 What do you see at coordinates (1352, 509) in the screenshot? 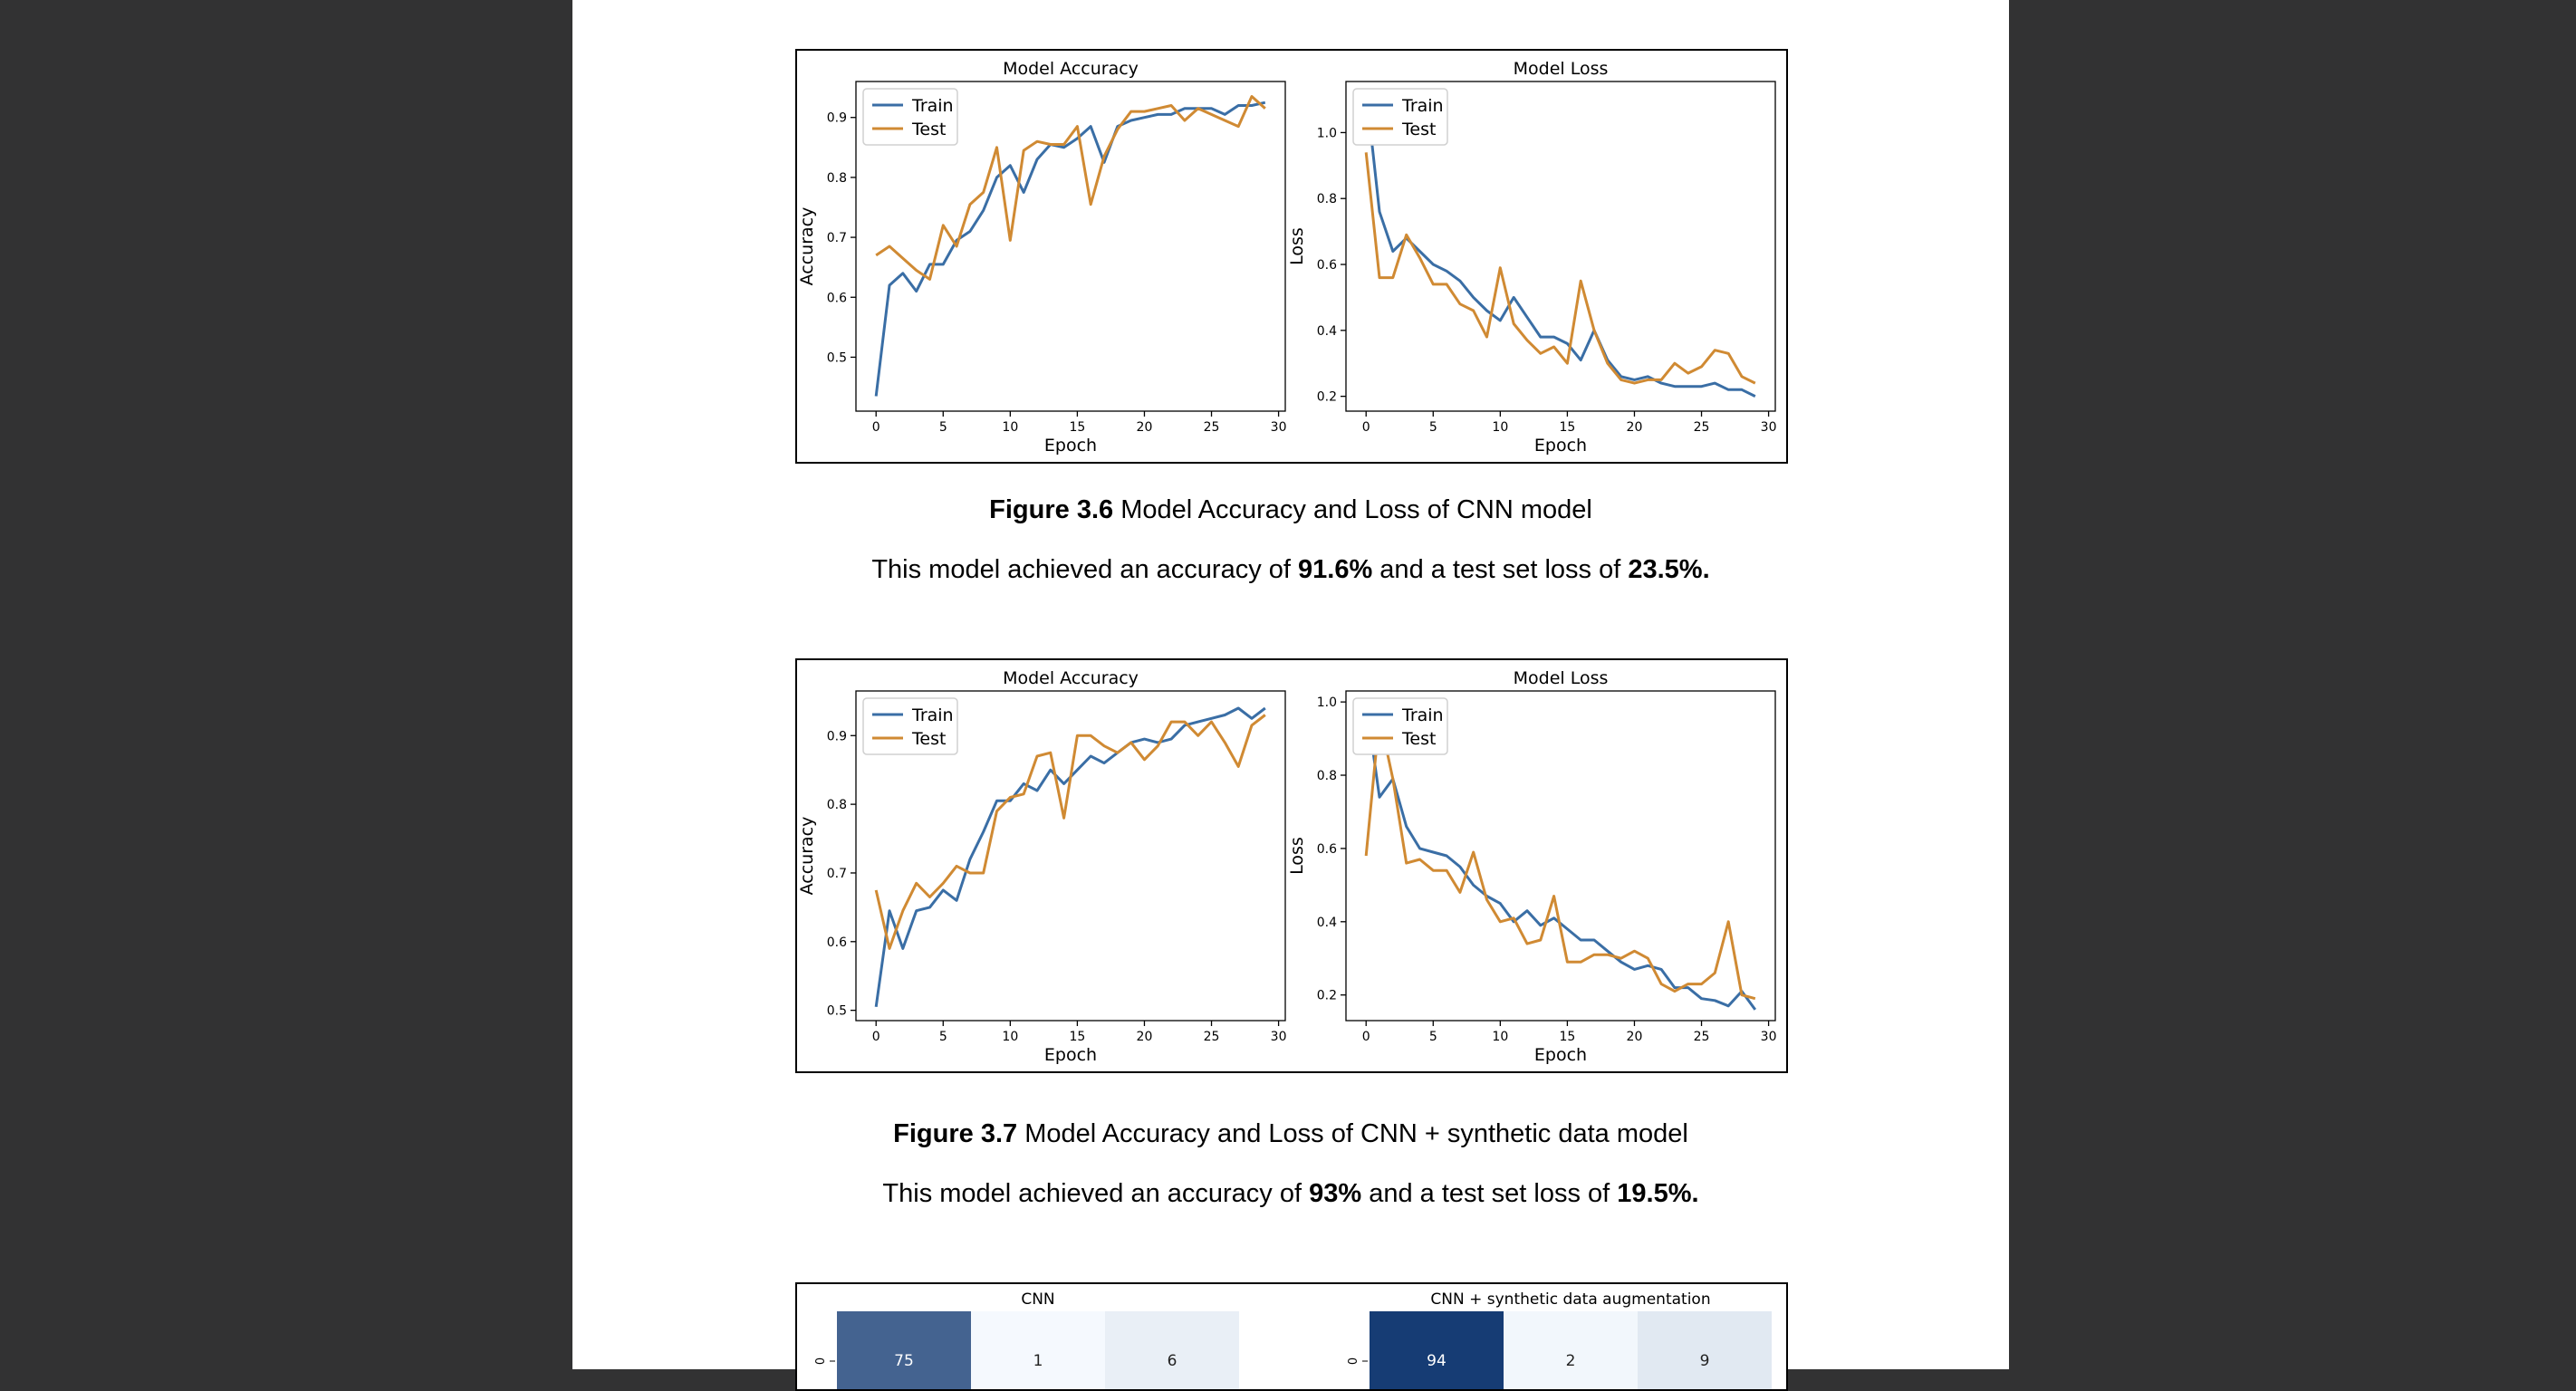
I see `caption-text: Model Accuracy and Loss of CNN model` at bounding box center [1352, 509].